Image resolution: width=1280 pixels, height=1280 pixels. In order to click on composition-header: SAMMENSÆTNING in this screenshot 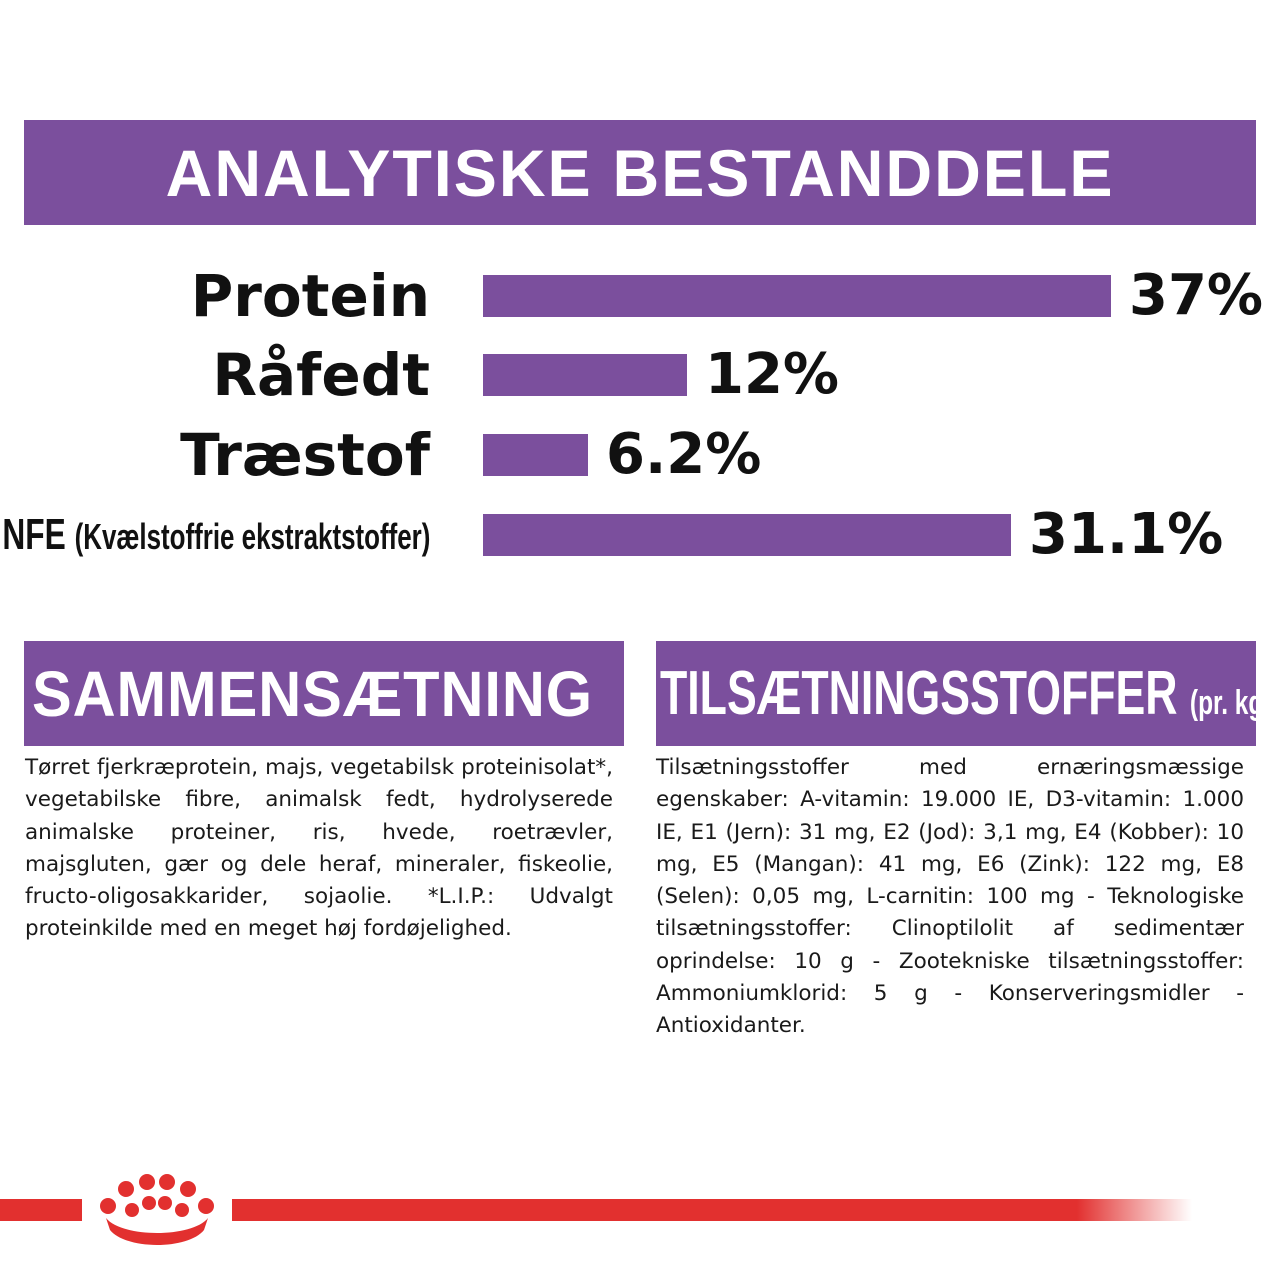, I will do `click(324, 693)`.